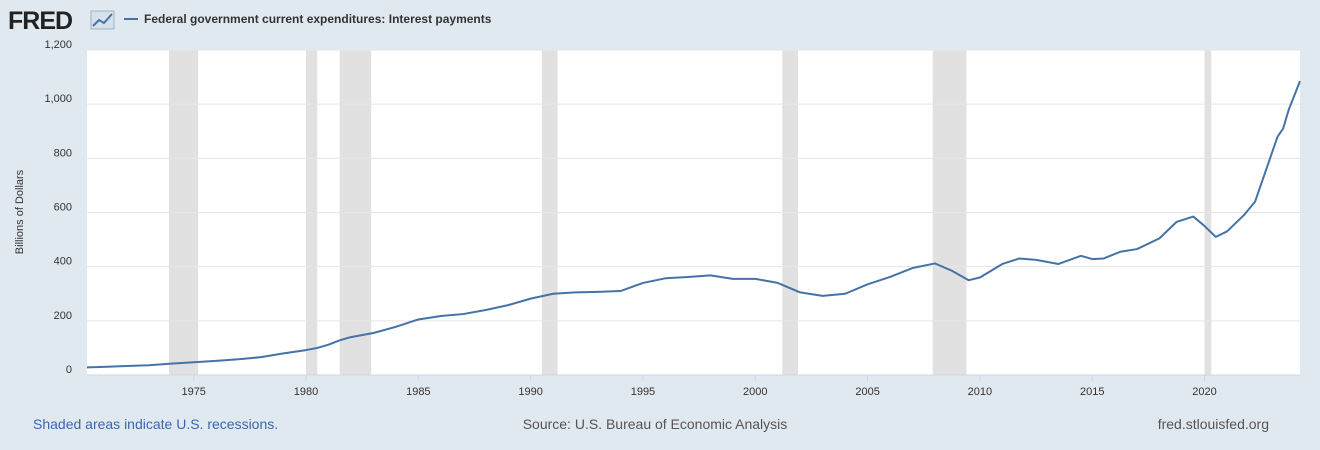  What do you see at coordinates (193, 392) in the screenshot?
I see `x-tick-label: 1975` at bounding box center [193, 392].